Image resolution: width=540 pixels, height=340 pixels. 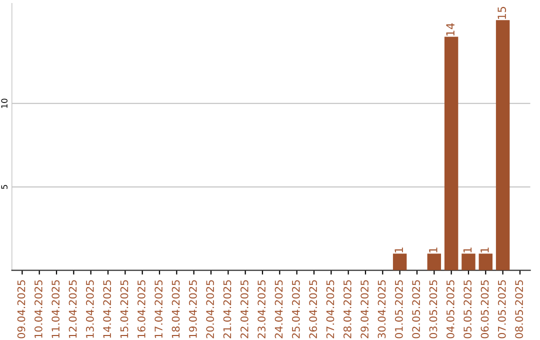 I want to click on x-tick-label: 28.04.2025, so click(x=347, y=309).